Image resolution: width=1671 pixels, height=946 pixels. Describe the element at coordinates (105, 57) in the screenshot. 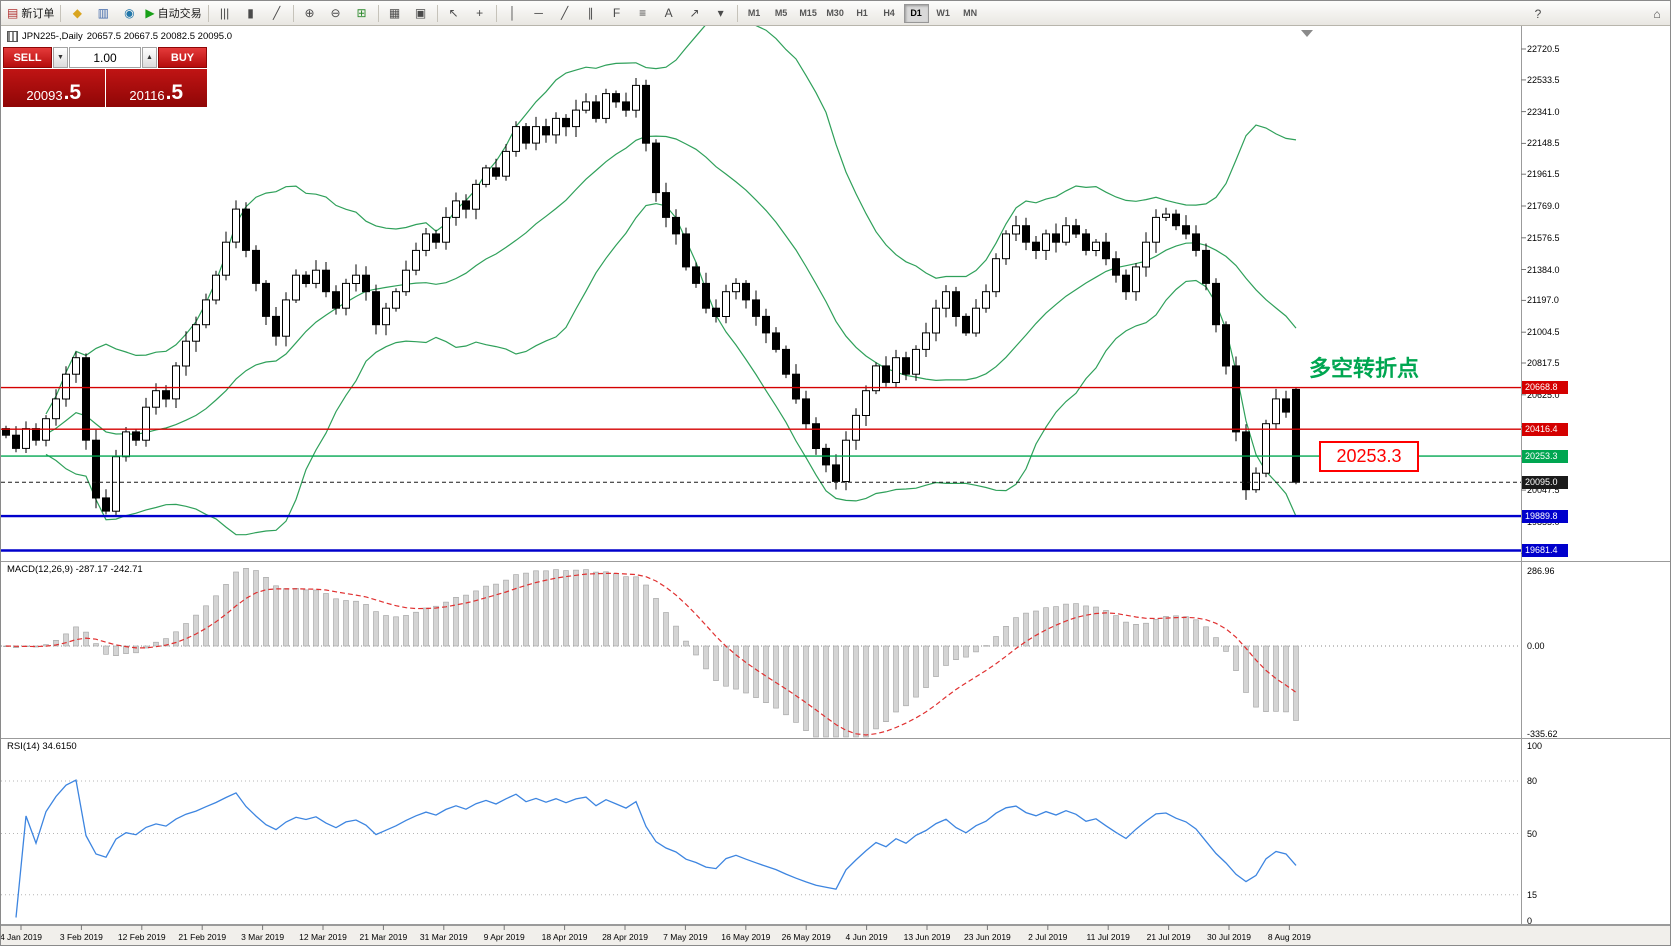

I see `volume-input: 1.00` at that location.